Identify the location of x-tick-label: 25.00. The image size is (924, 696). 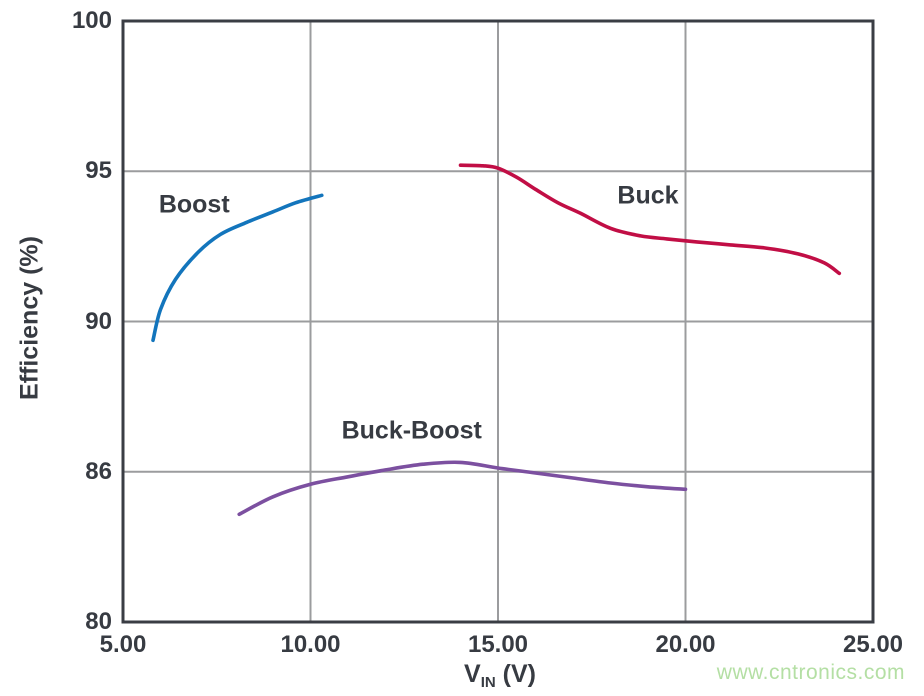
(873, 644).